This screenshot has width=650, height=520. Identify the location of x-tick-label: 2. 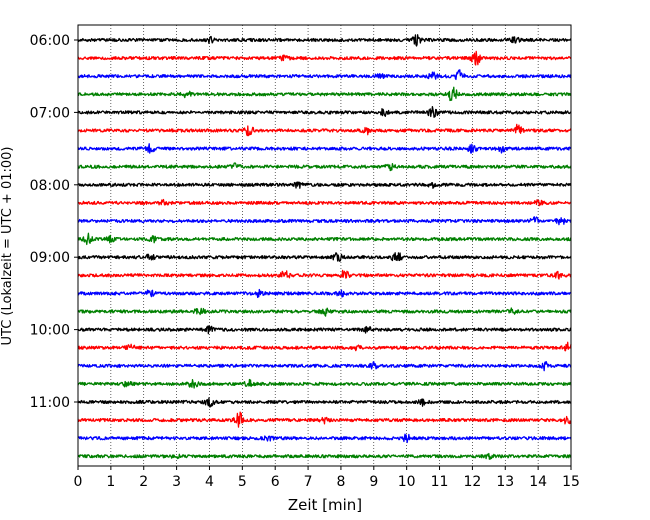
(143, 482).